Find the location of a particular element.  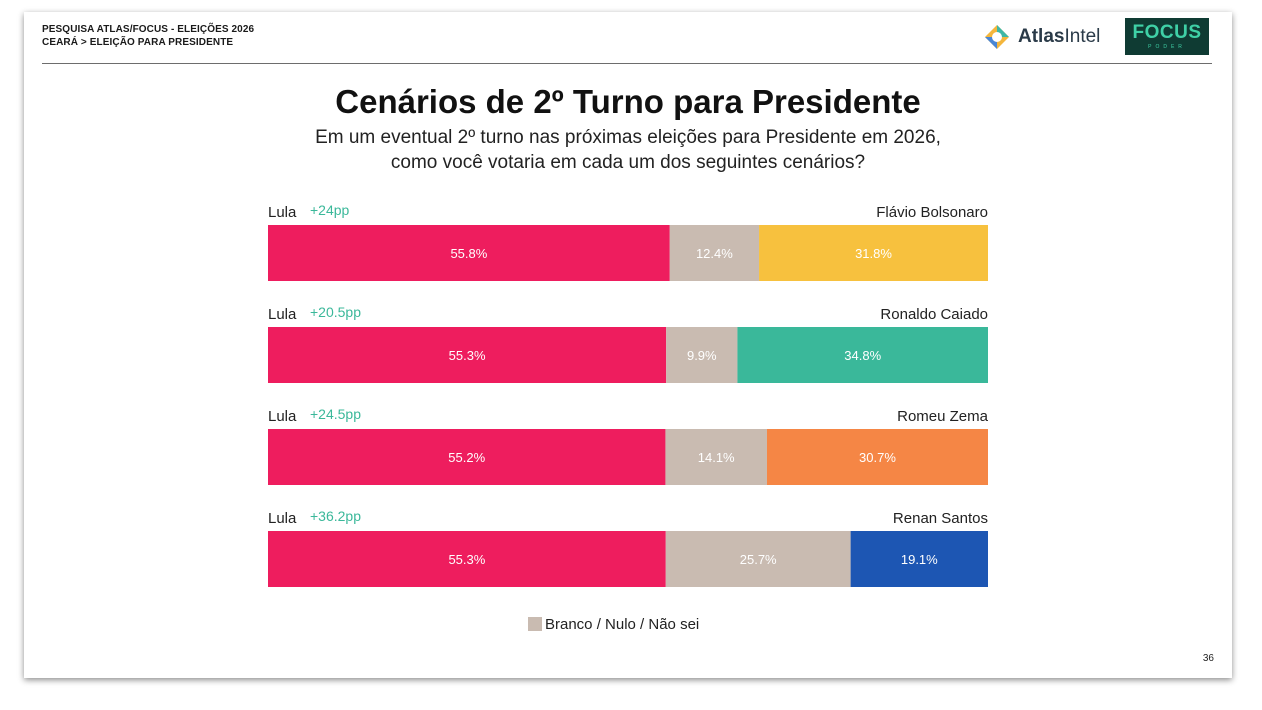

scenario-row: Lula +20.5pp Ronaldo Caiado 55.3% 9.9% 34.8% is located at coordinates (628, 343).